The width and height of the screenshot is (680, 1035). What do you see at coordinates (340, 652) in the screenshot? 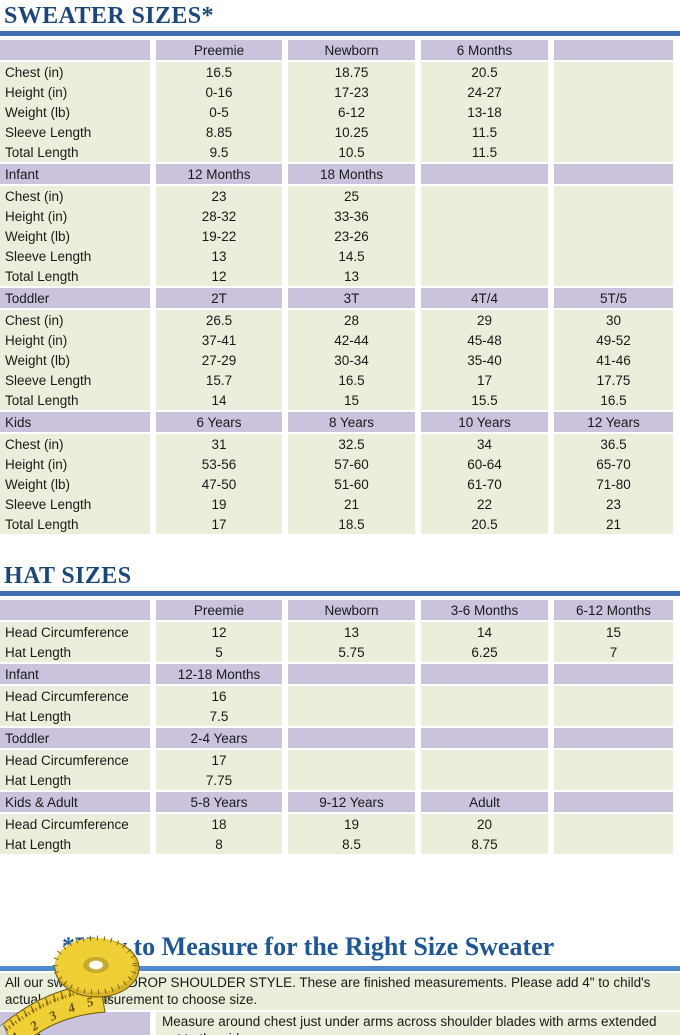
I see `table-row: Hat Length 5 5.75 6.25 7` at bounding box center [340, 652].